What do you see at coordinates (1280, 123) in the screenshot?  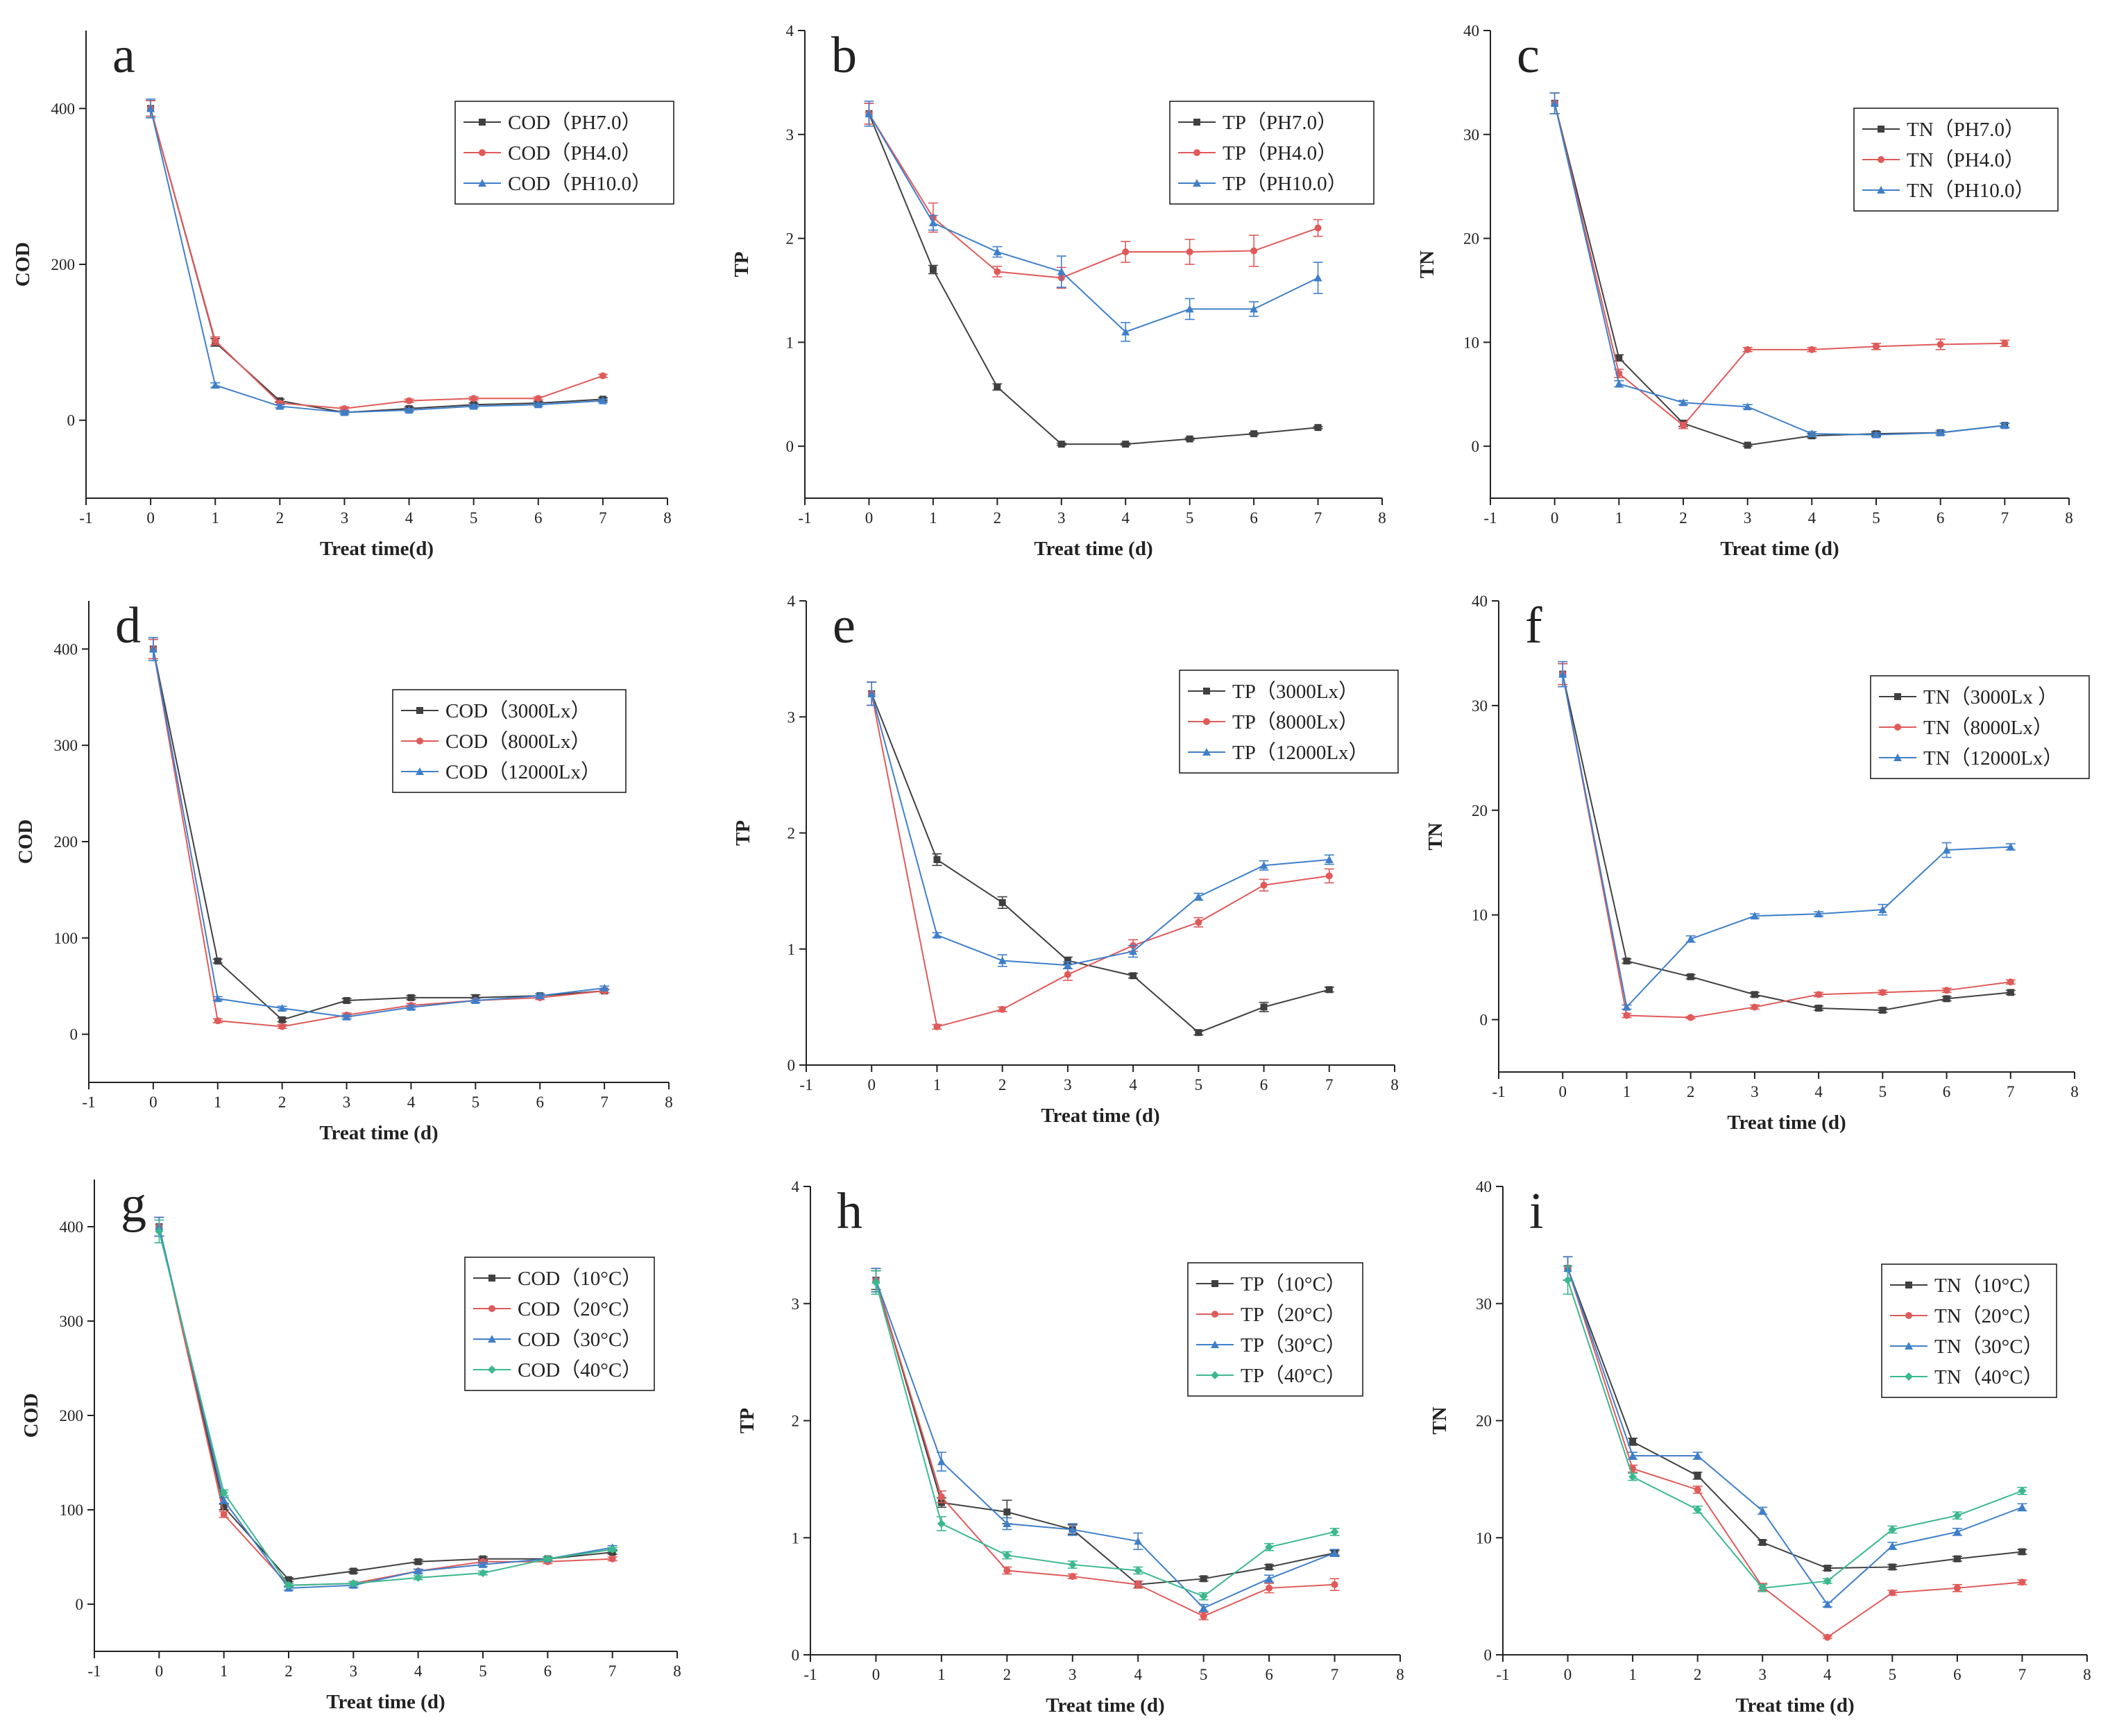 I see `legend-label: TP（PH7.0）` at bounding box center [1280, 123].